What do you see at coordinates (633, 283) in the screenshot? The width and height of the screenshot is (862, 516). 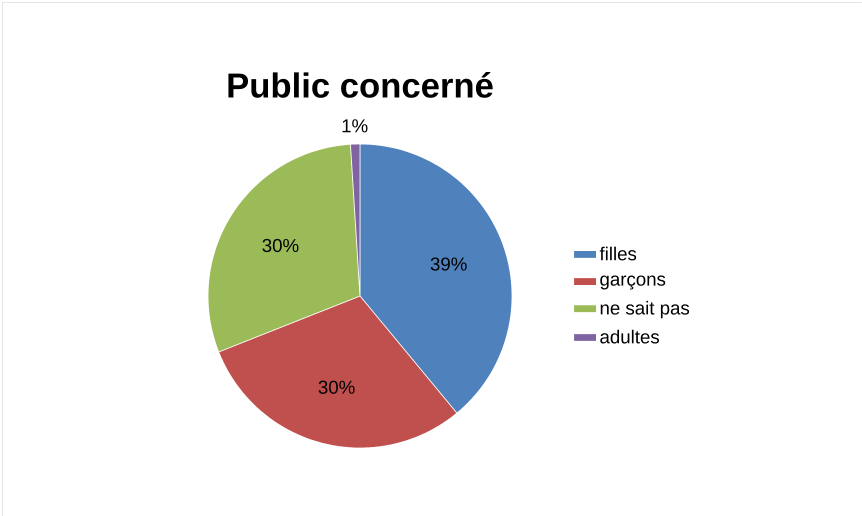 I see `legend-label: garçons` at bounding box center [633, 283].